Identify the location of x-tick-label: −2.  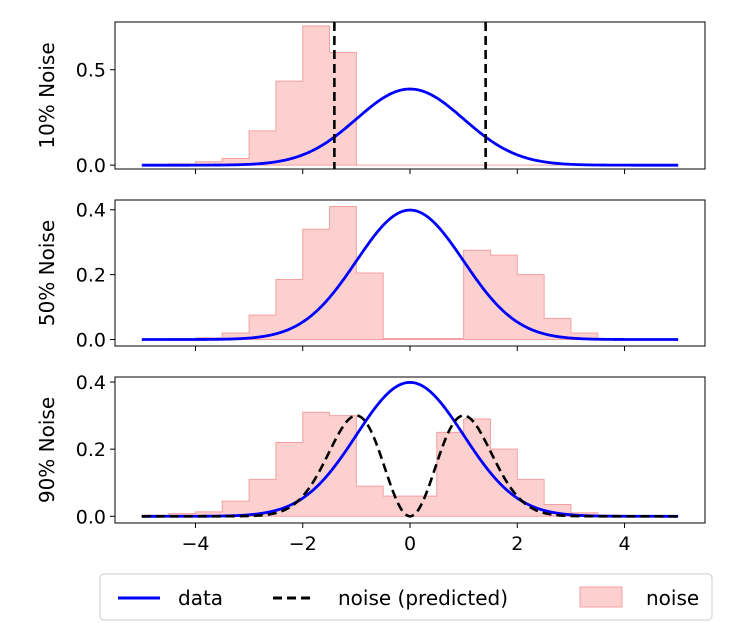
(303, 544).